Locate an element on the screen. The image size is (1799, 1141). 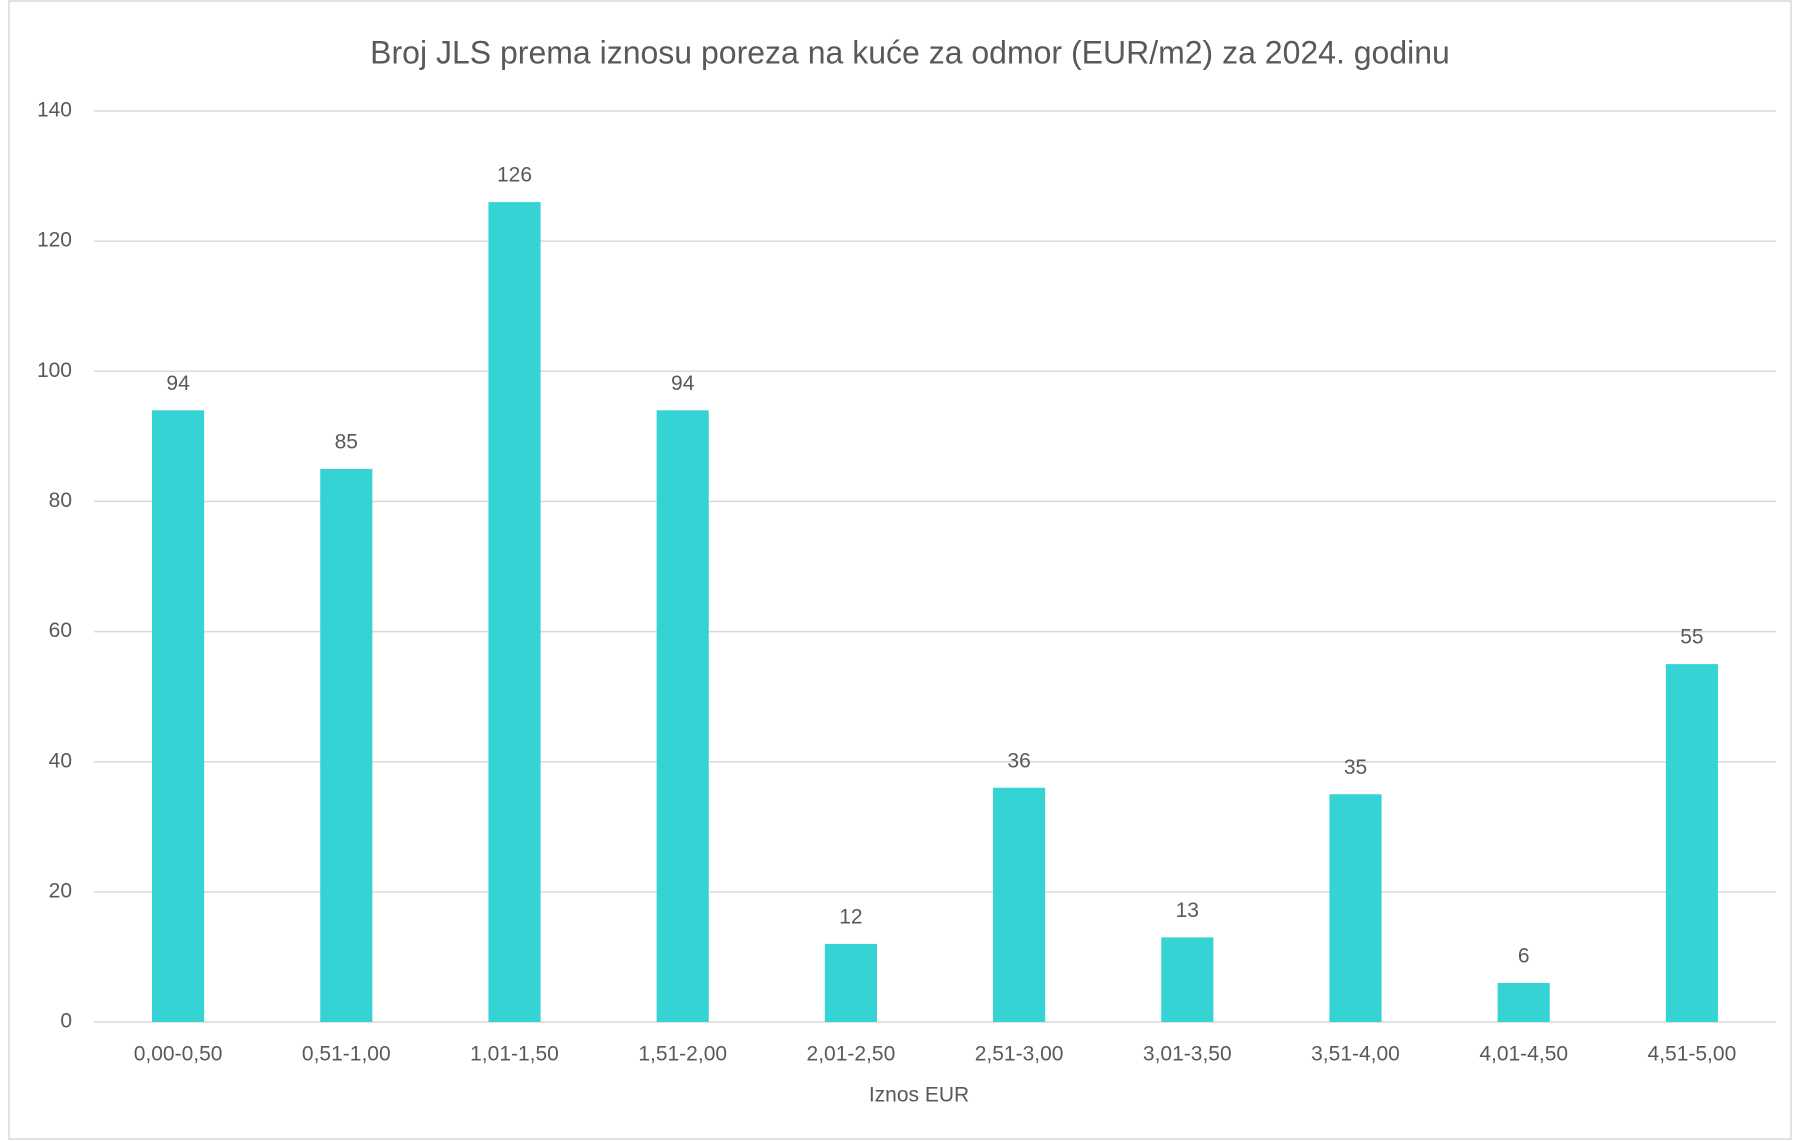
y-tick-label: 60 is located at coordinates (60, 630).